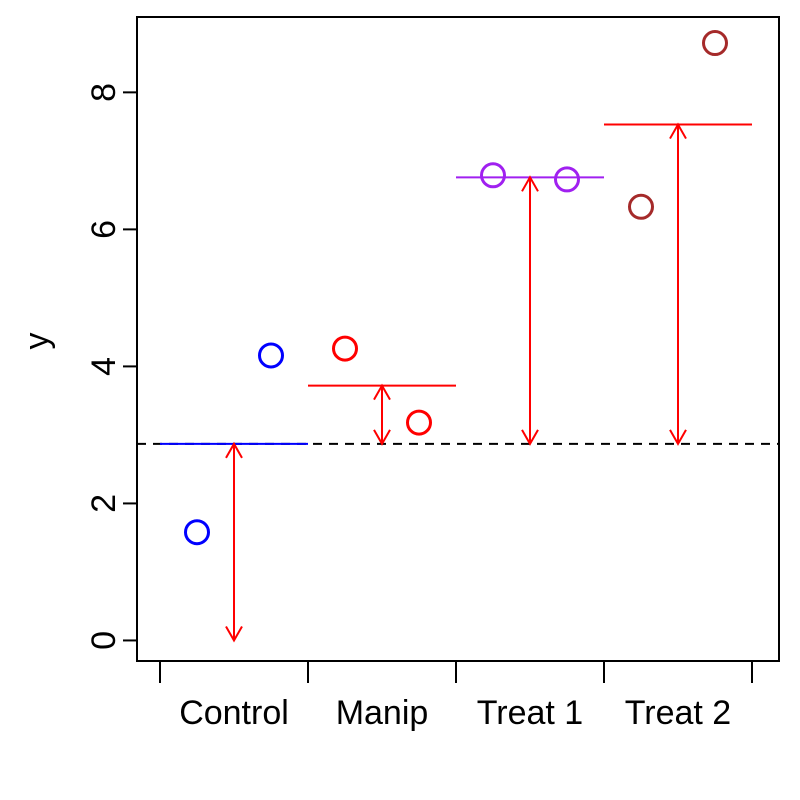 The height and width of the screenshot is (800, 800). I want to click on x-tick-label: Manip, so click(382, 713).